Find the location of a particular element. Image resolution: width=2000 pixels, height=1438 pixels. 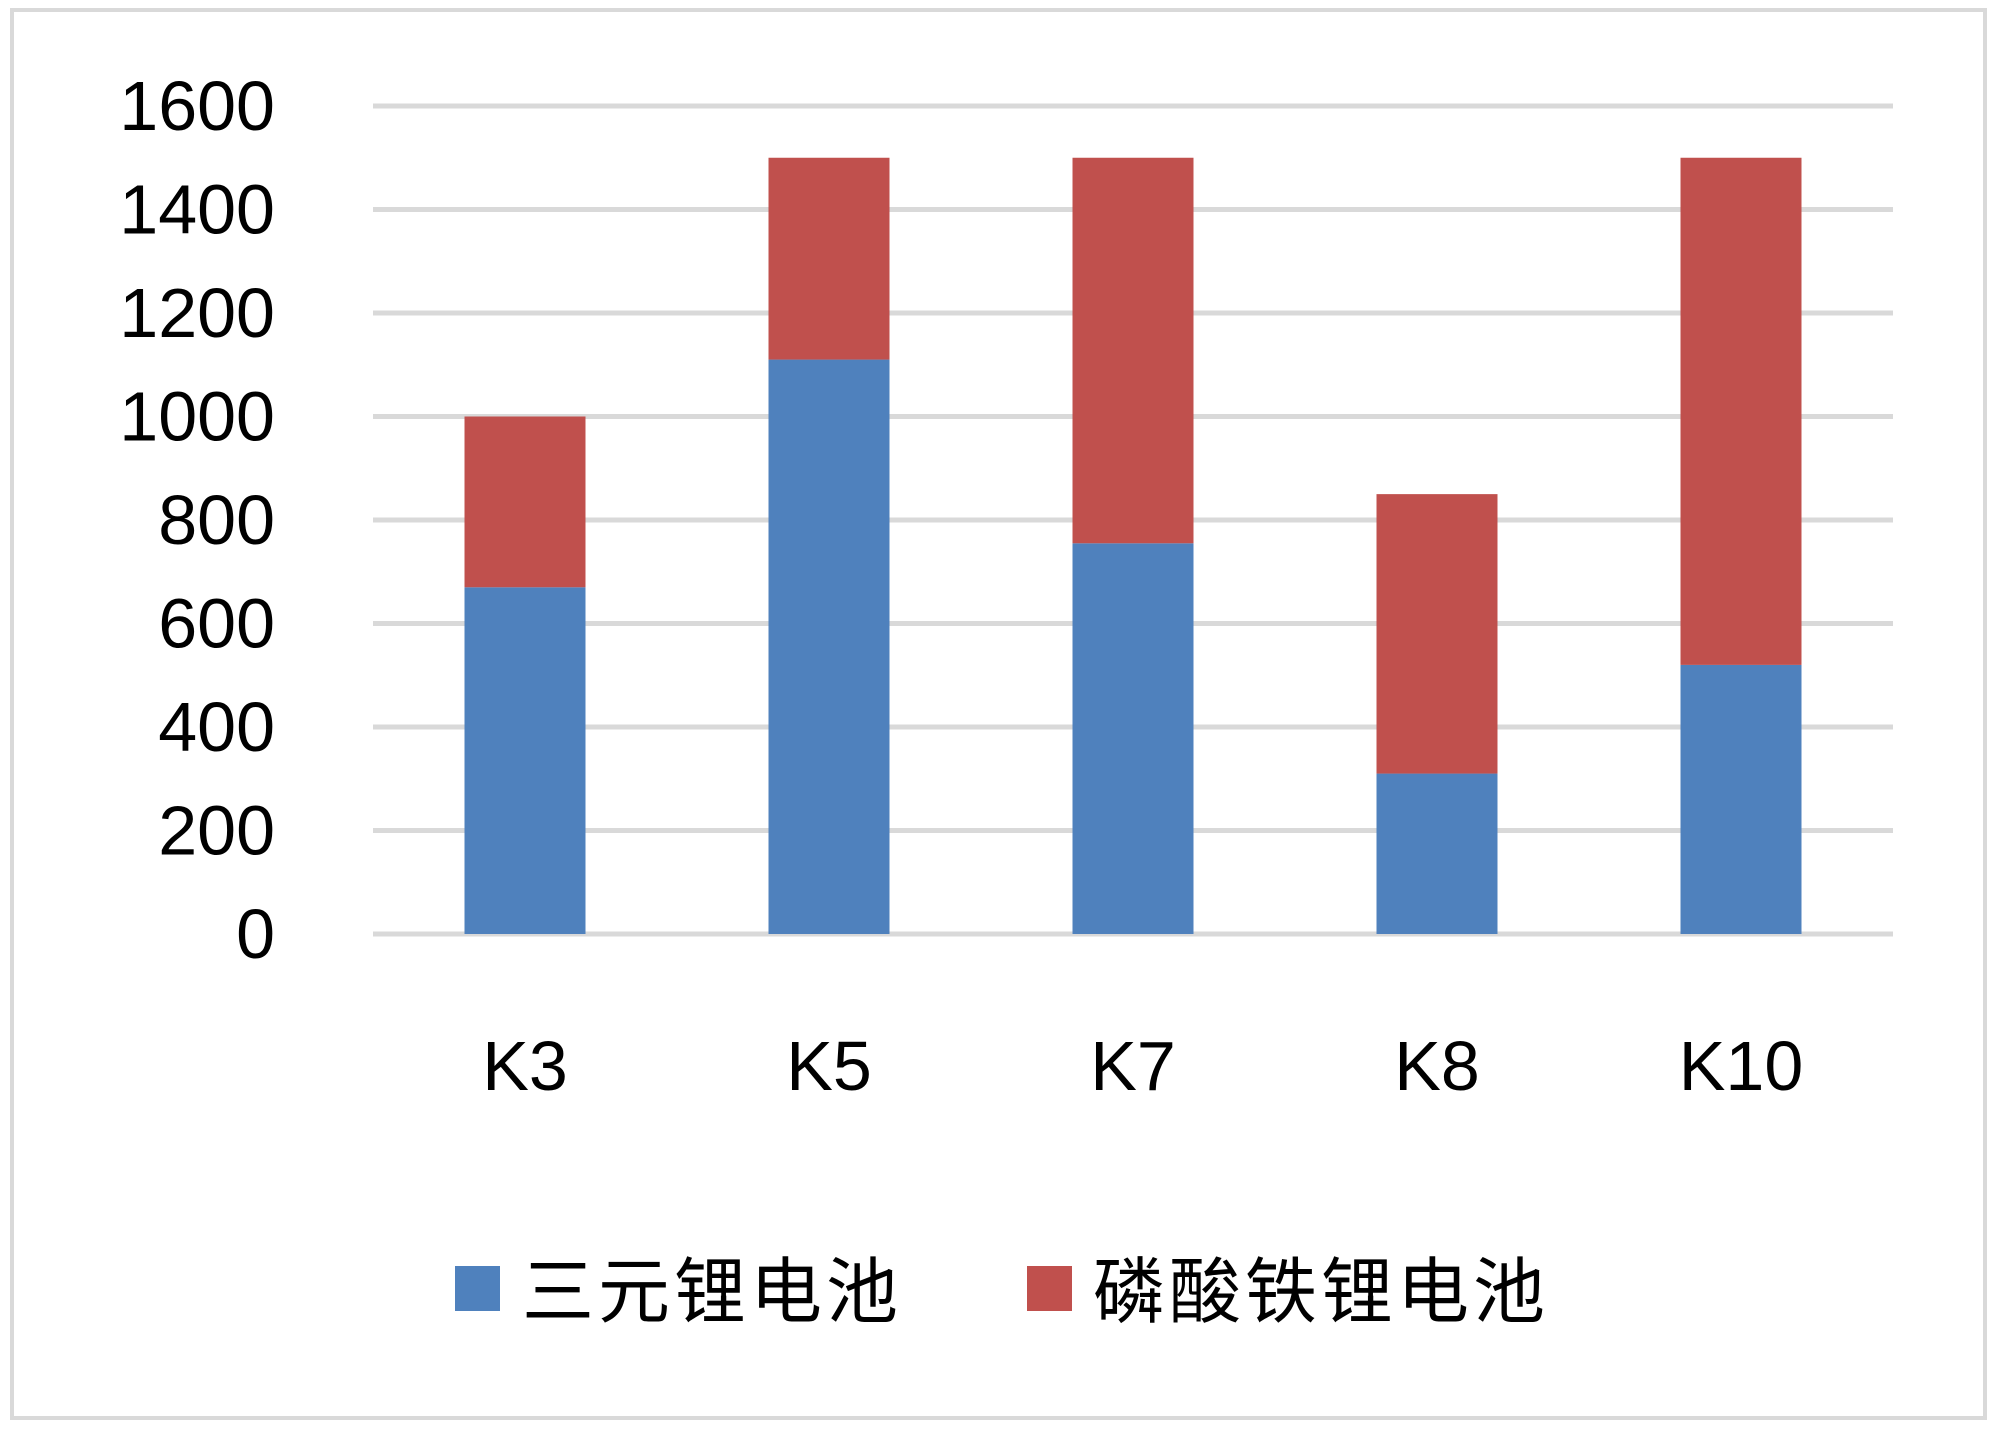

y-tick-label: 0 is located at coordinates (255, 934).